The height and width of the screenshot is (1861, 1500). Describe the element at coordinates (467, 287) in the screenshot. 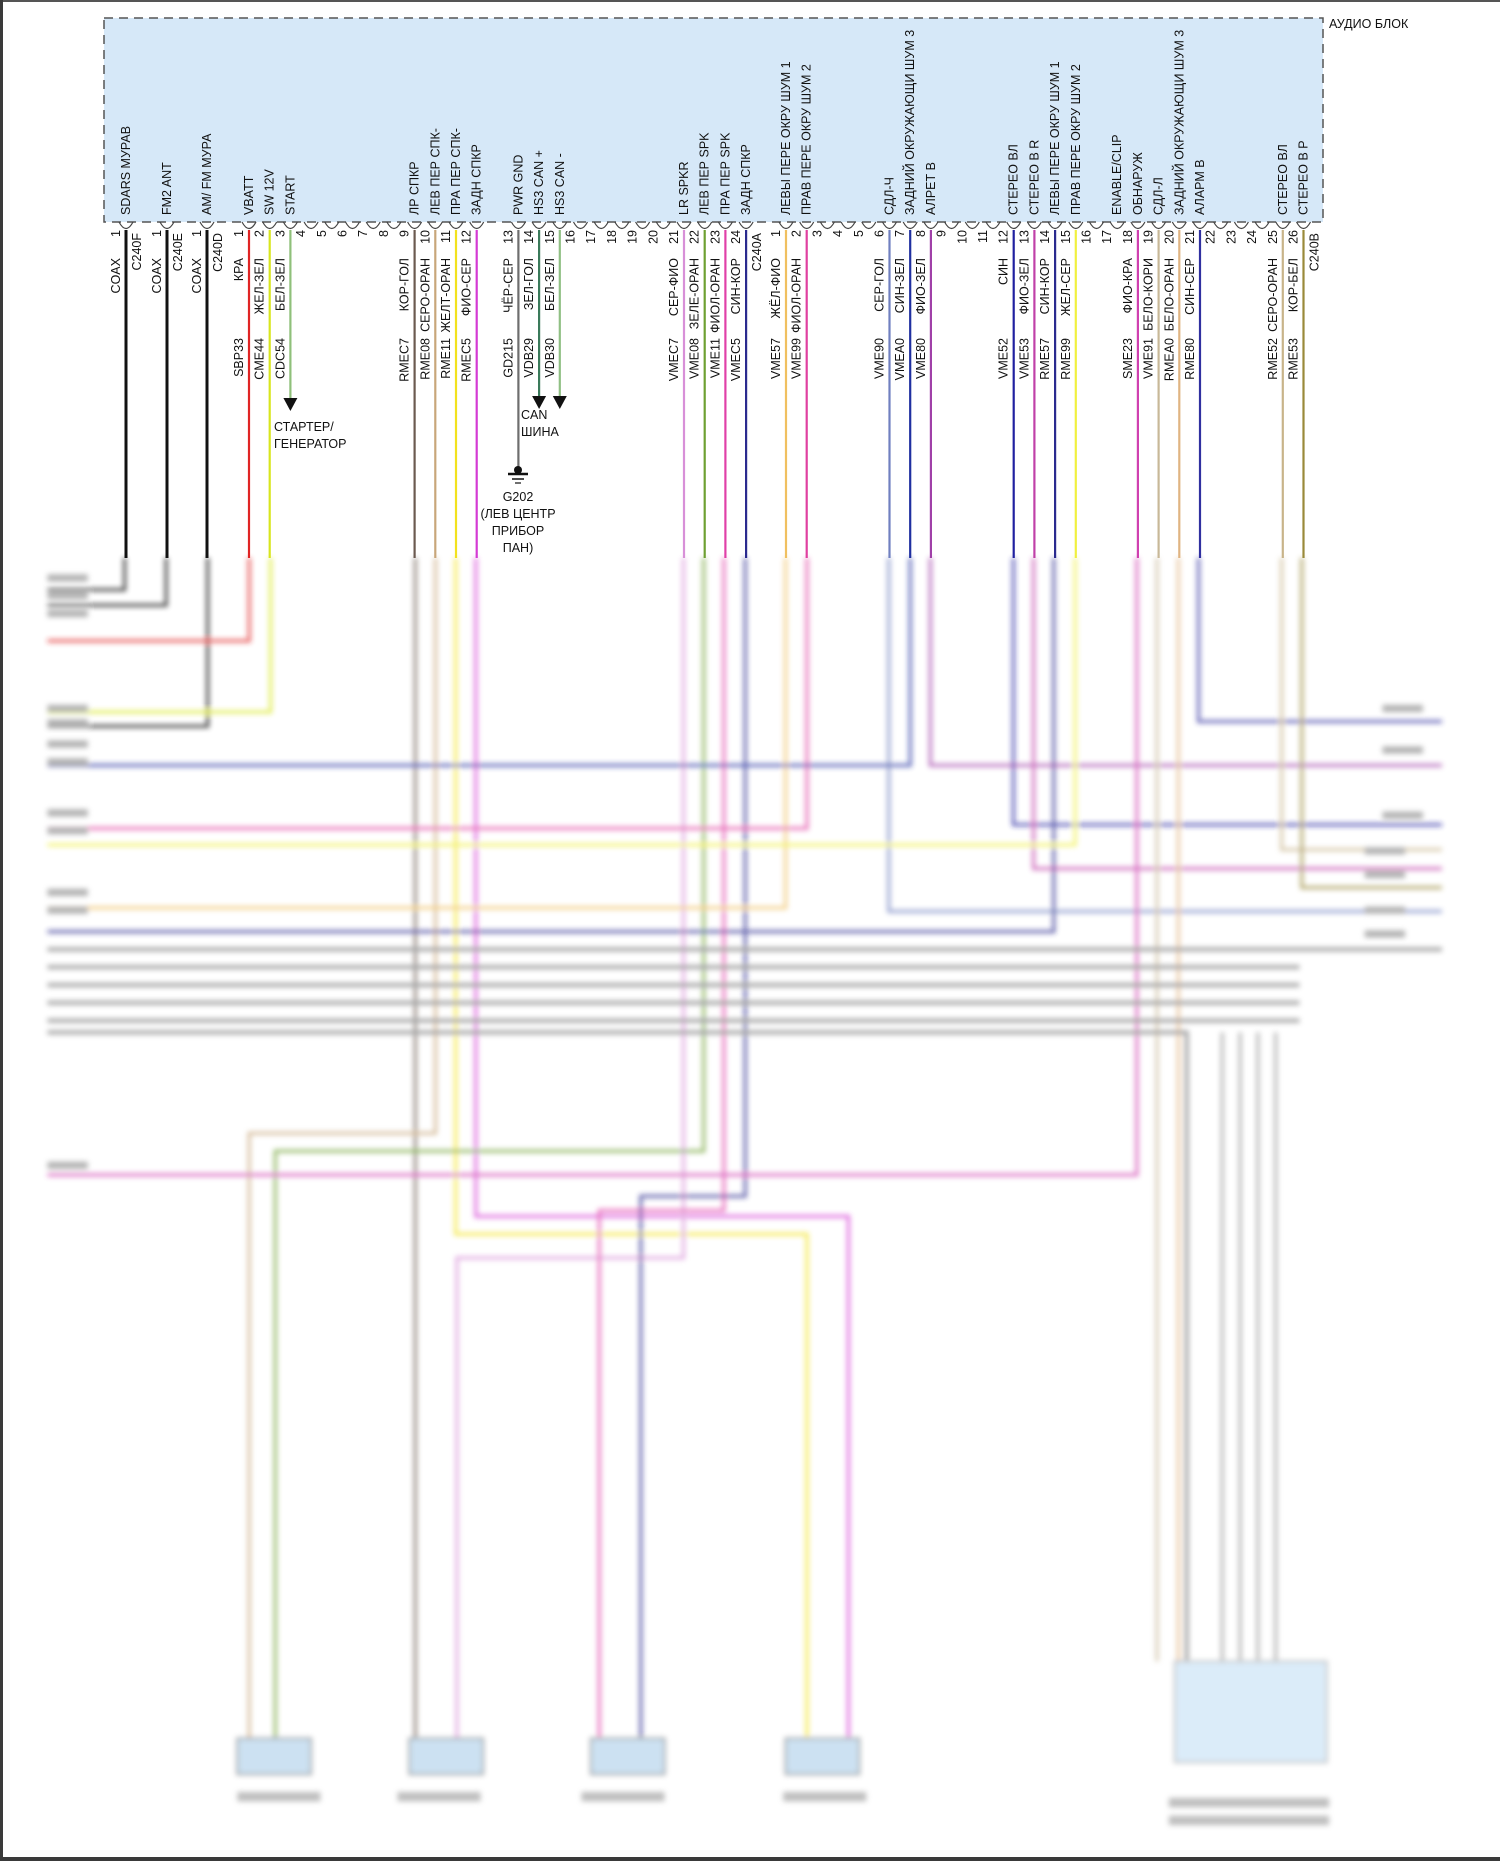

I see `wire-color-label: ФИО-СЕР` at that location.